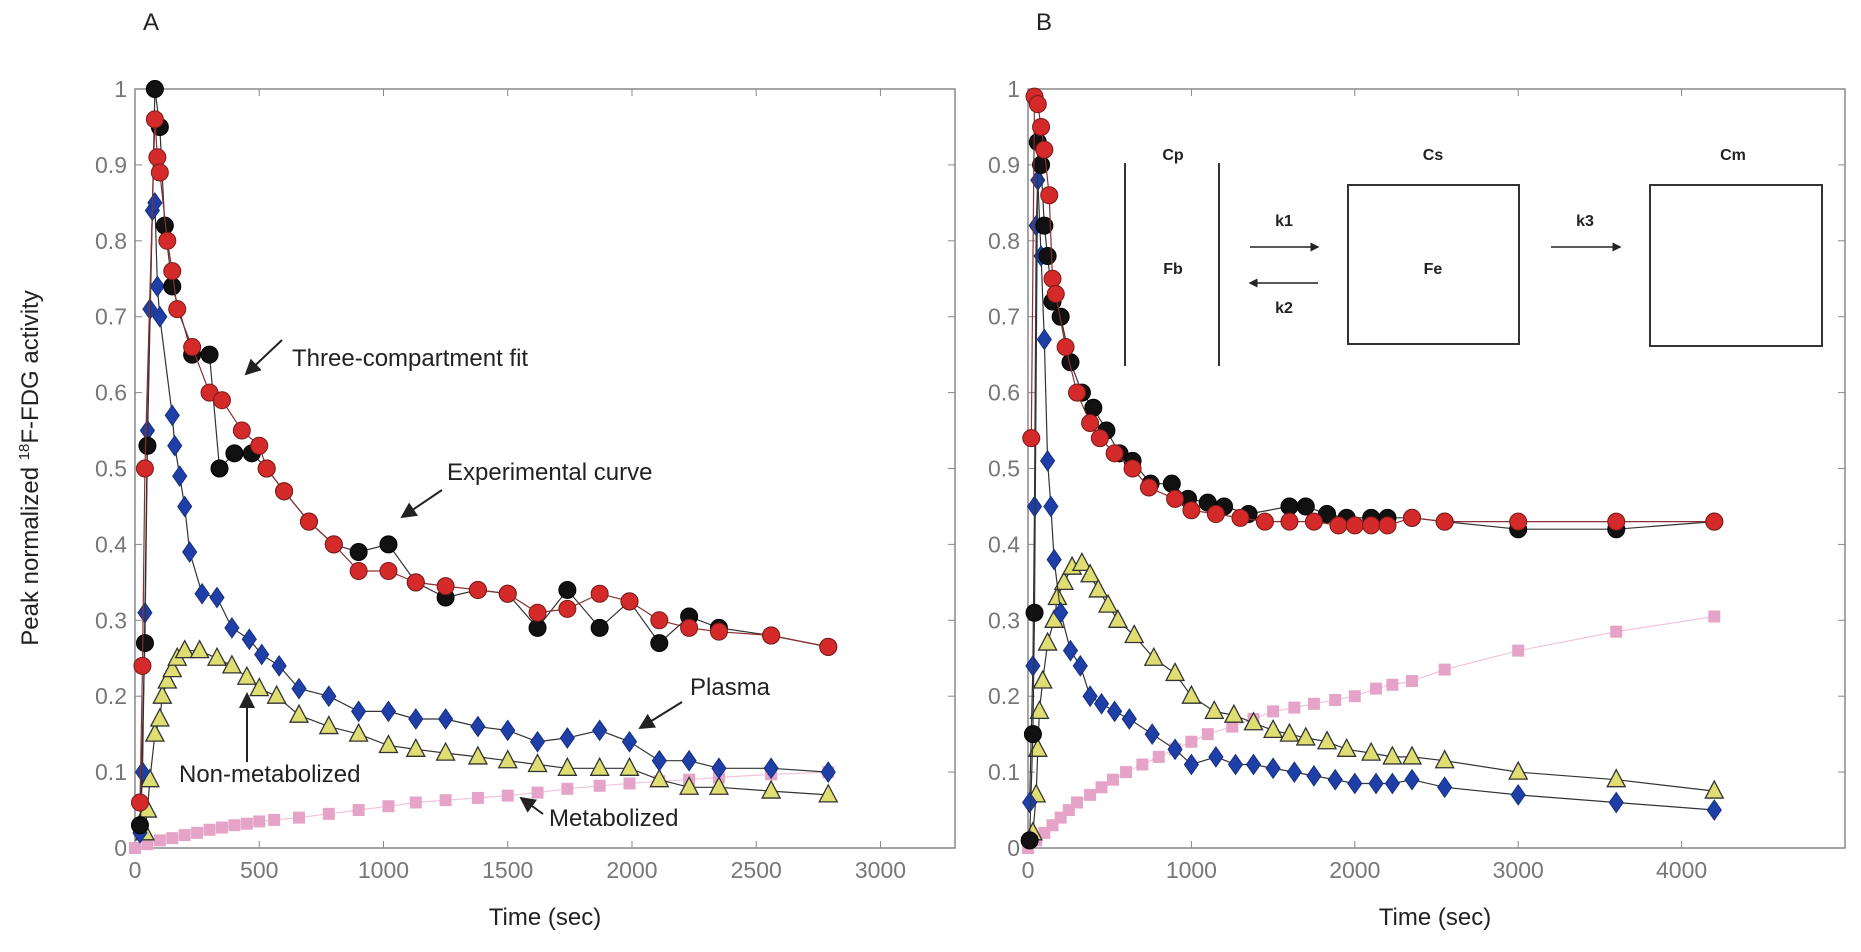  What do you see at coordinates (1681, 870) in the screenshot?
I see `x-tick-label: 4000` at bounding box center [1681, 870].